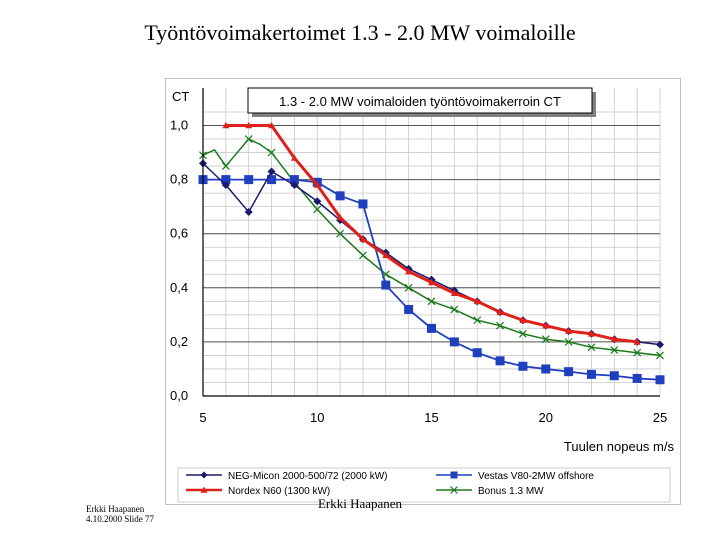 The width and height of the screenshot is (720, 540). I want to click on y-tick-label: 0,6, so click(179, 233).